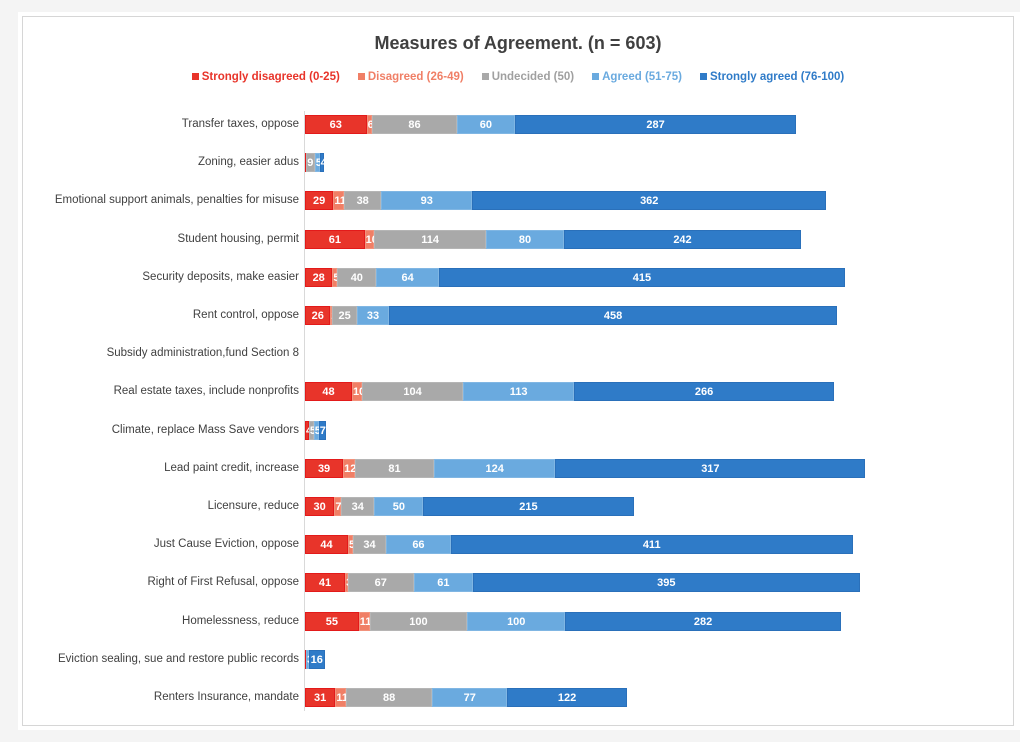 This screenshot has width=1020, height=742. I want to click on data-label: 41, so click(325, 583).